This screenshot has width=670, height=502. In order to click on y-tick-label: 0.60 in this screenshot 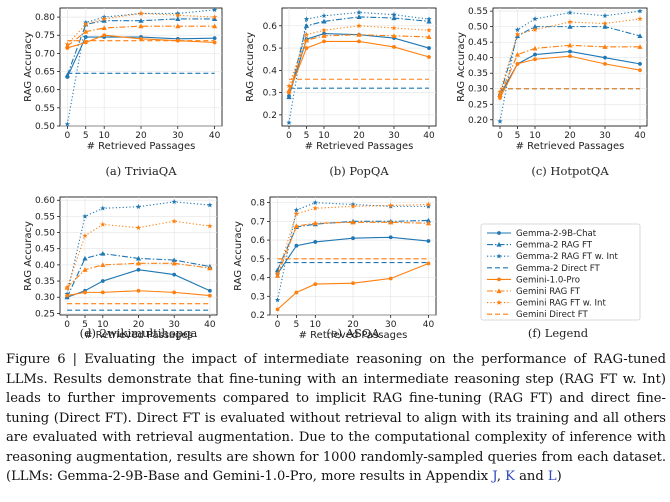, I will do `click(45, 201)`.